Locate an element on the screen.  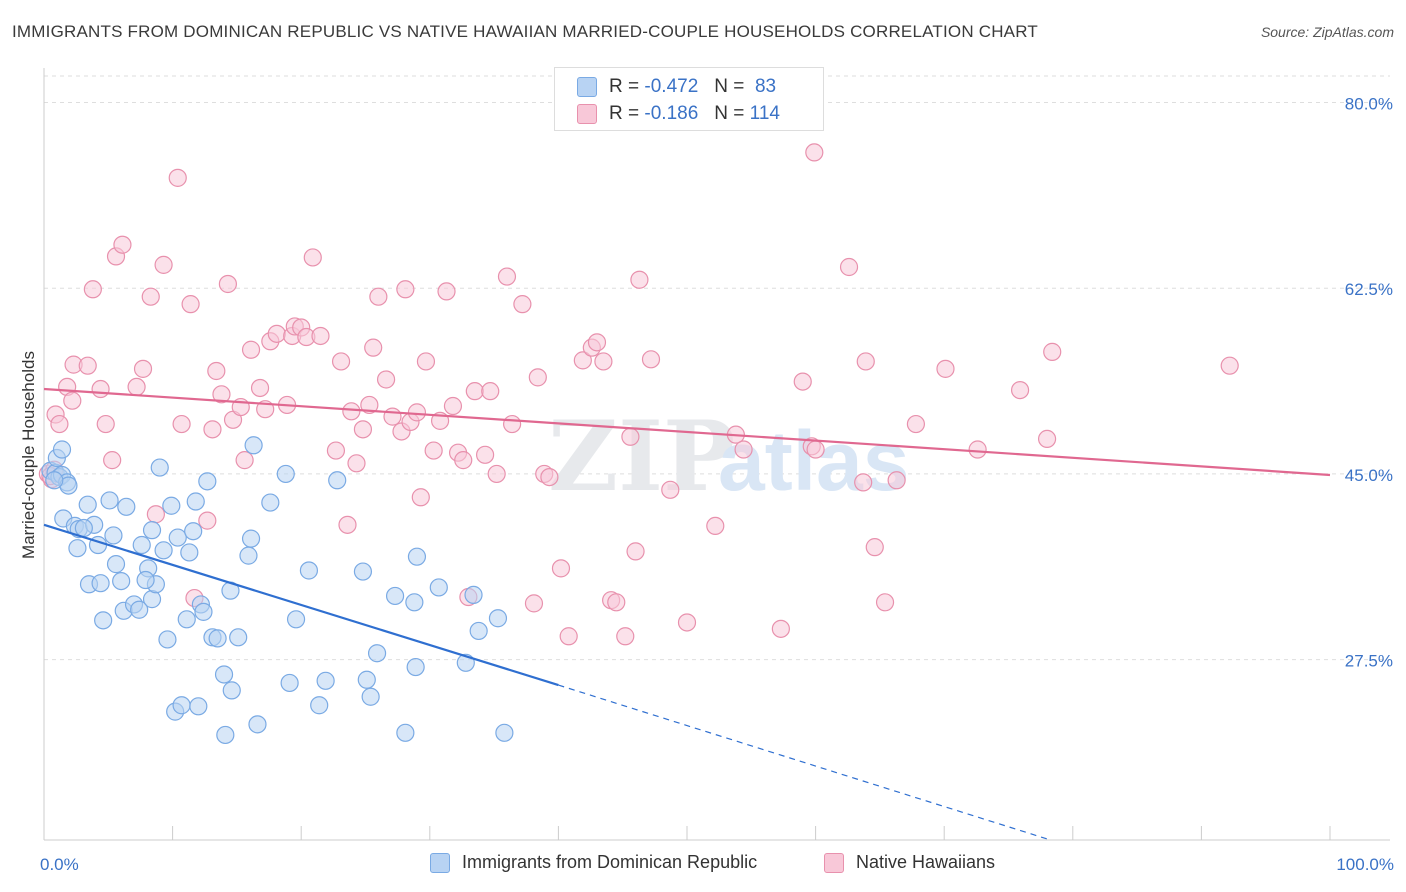
stats-row-pink: R = -0.186 N = 114 is located at coordinates (678, 114).